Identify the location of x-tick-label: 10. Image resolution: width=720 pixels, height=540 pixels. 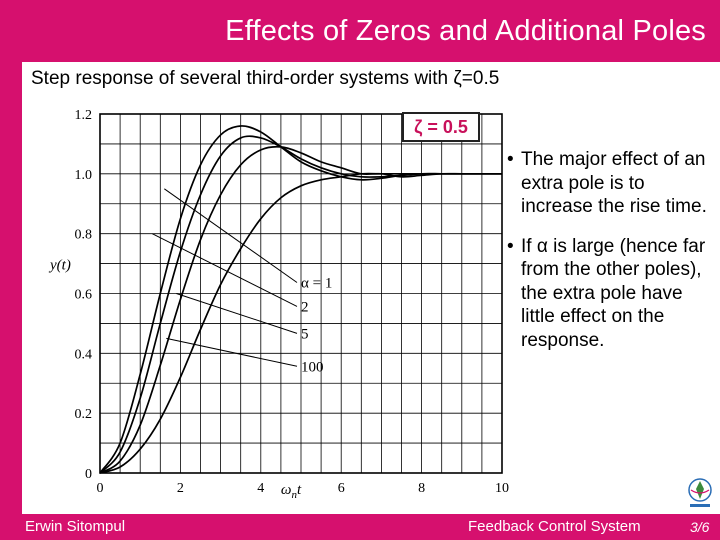
(502, 488).